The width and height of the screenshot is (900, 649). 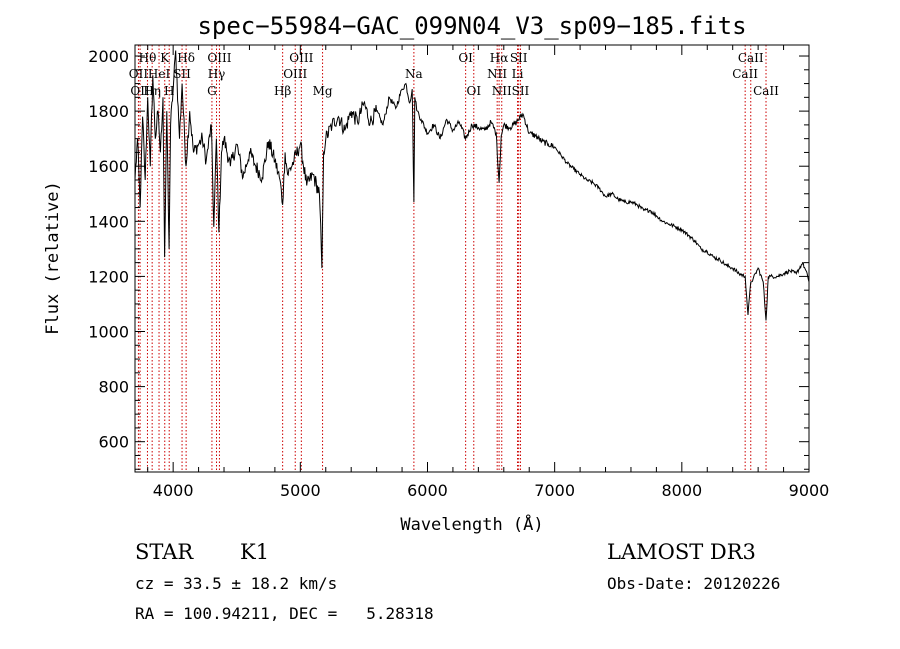 What do you see at coordinates (427, 490) in the screenshot?
I see `x-tick-label: 6000` at bounding box center [427, 490].